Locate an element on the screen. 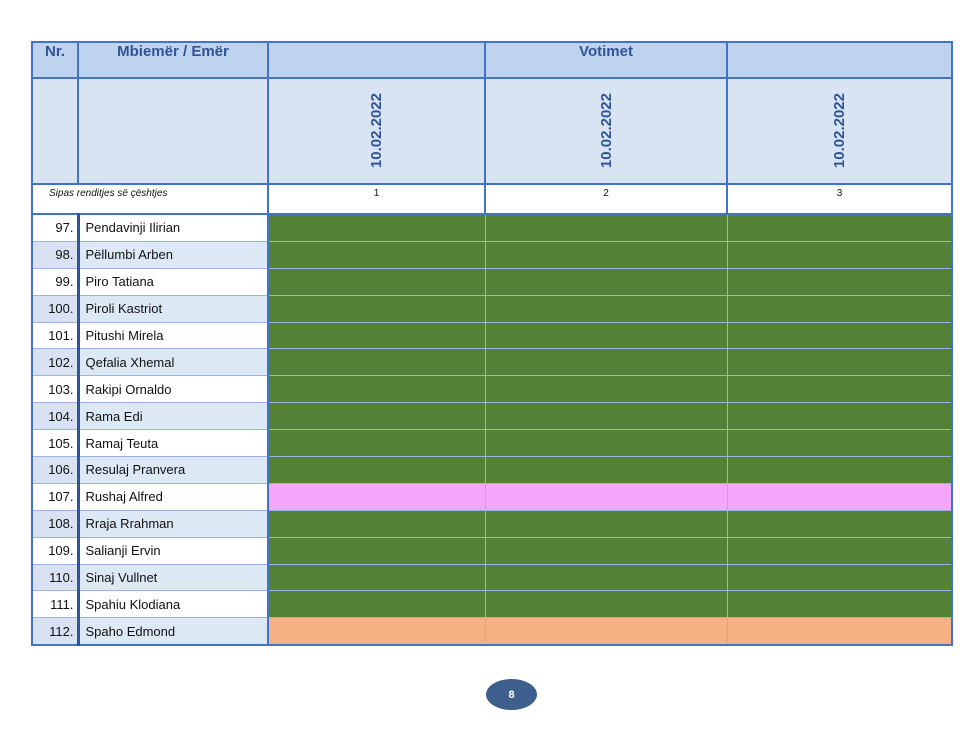 This screenshot has height=733, width=978. date-cell-3: 10.02.2022 is located at coordinates (839, 131).